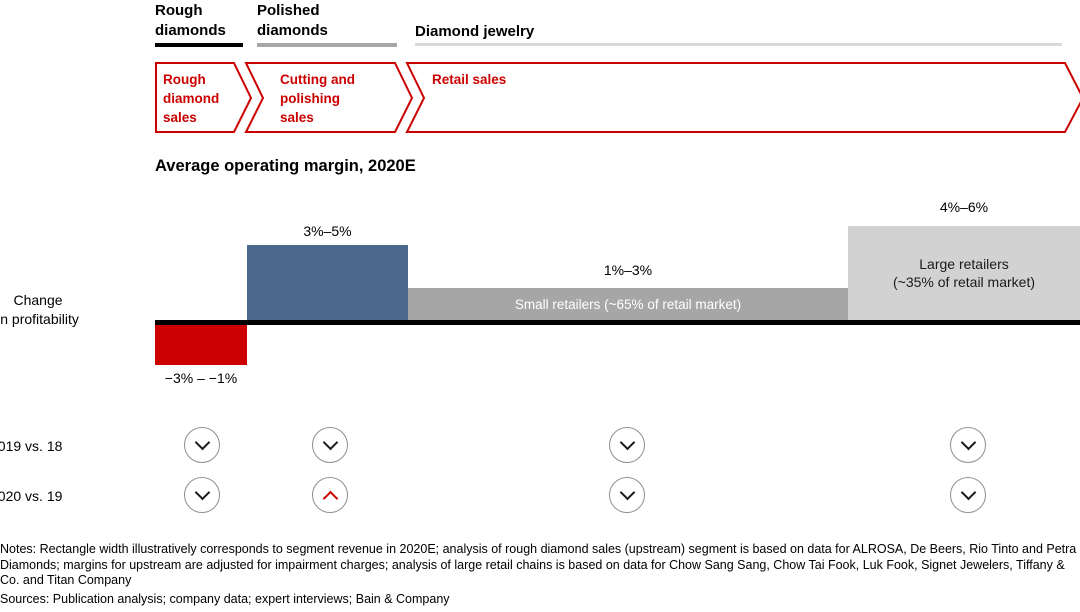  What do you see at coordinates (190, 20) in the screenshot?
I see `segment-label-rough-diamonds: Rough diamonds` at bounding box center [190, 20].